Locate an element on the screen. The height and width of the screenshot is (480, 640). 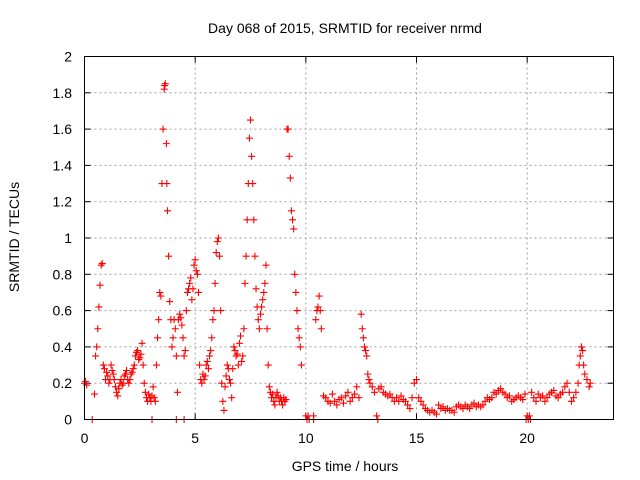
x-tick-label: 10 is located at coordinates (306, 438).